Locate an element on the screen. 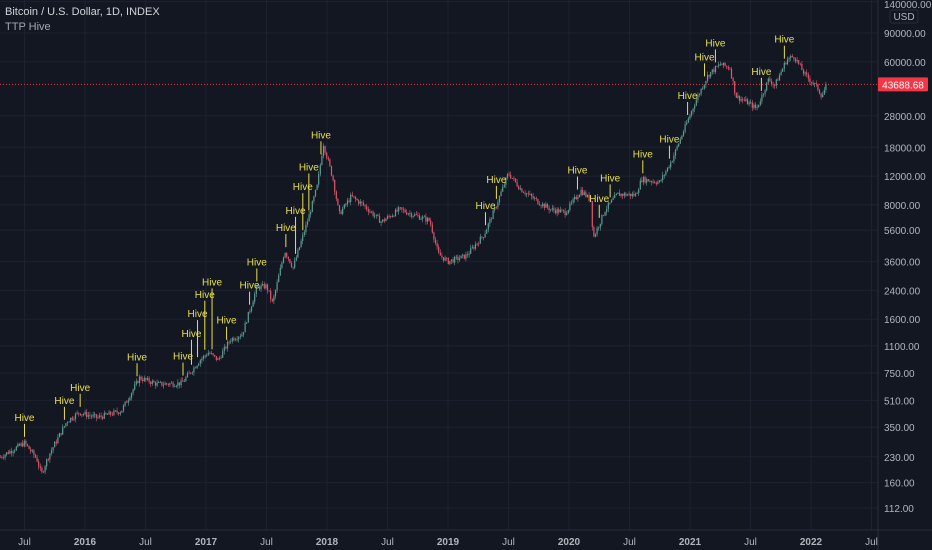  indicator-label: TTP Hive is located at coordinates (28, 27).